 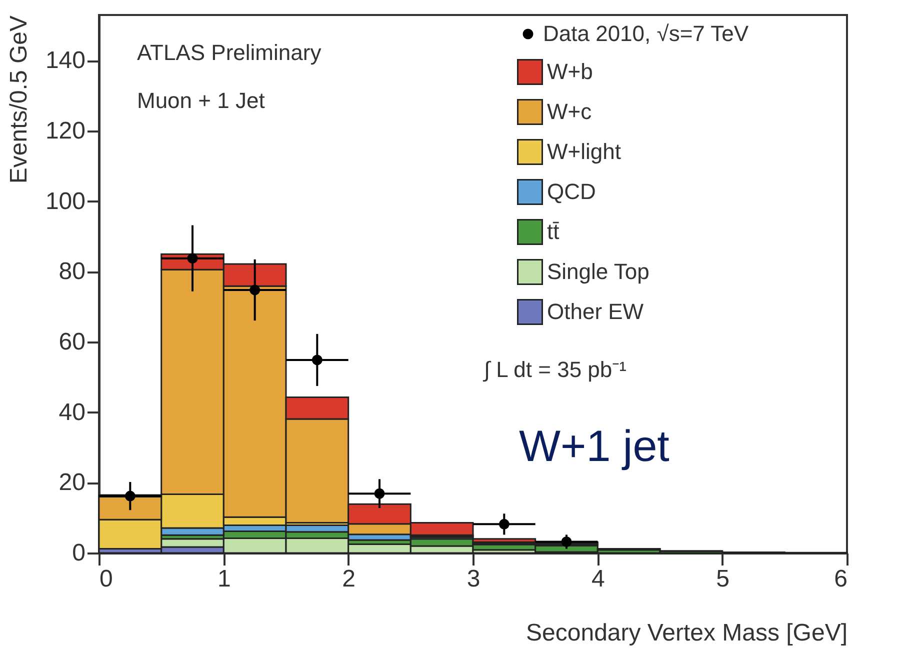 I want to click on y-tick-label: 140, so click(x=65, y=60).